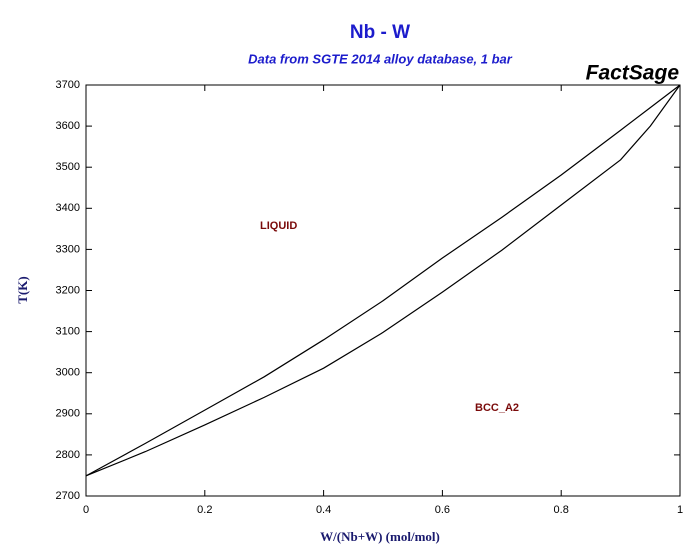  Describe the element at coordinates (68, 373) in the screenshot. I see `y-tick-label: 3000` at that location.